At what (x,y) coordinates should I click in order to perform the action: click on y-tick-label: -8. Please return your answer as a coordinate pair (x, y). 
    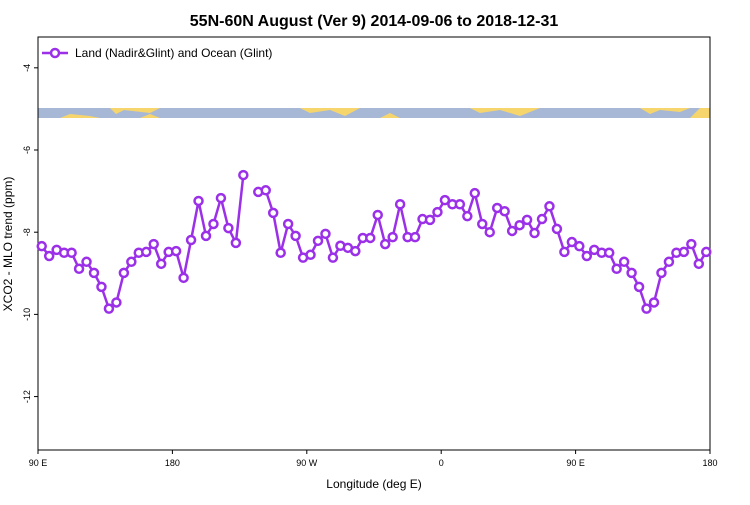
    Looking at the image, I should click on (27, 232).